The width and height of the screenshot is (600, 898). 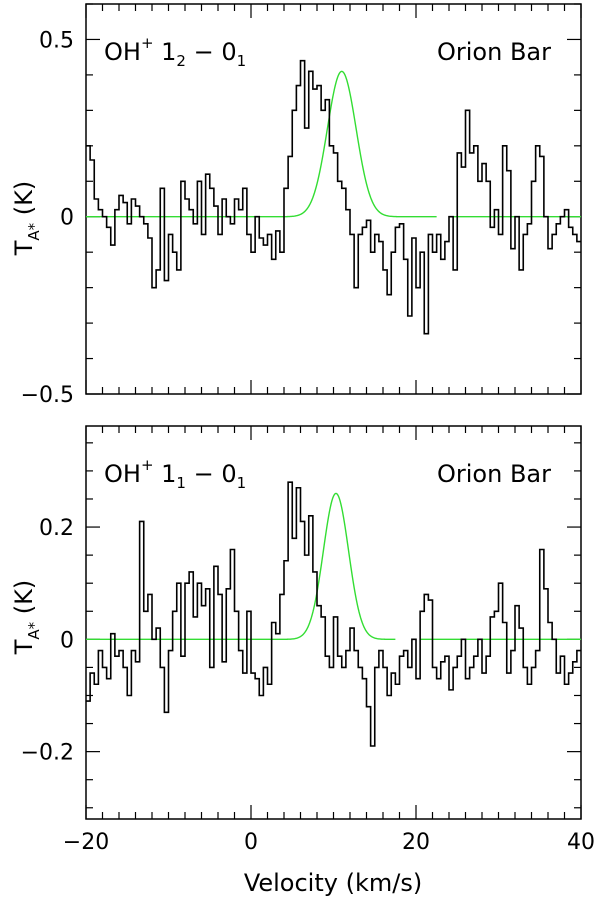 I want to click on x-tick-label: 0, so click(x=251, y=842).